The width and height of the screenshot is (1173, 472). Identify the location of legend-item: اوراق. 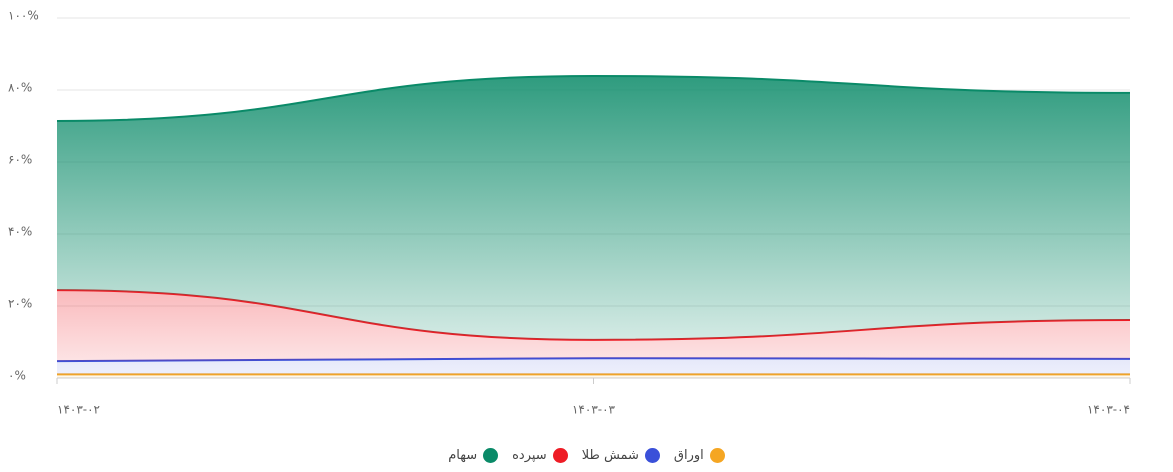
(699, 455).